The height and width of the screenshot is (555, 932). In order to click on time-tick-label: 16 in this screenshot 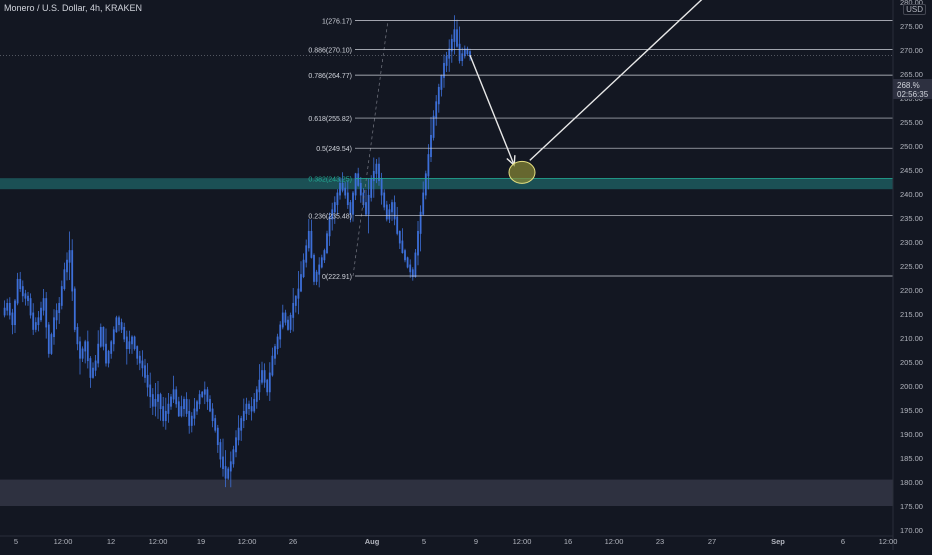, I will do `click(568, 541)`.